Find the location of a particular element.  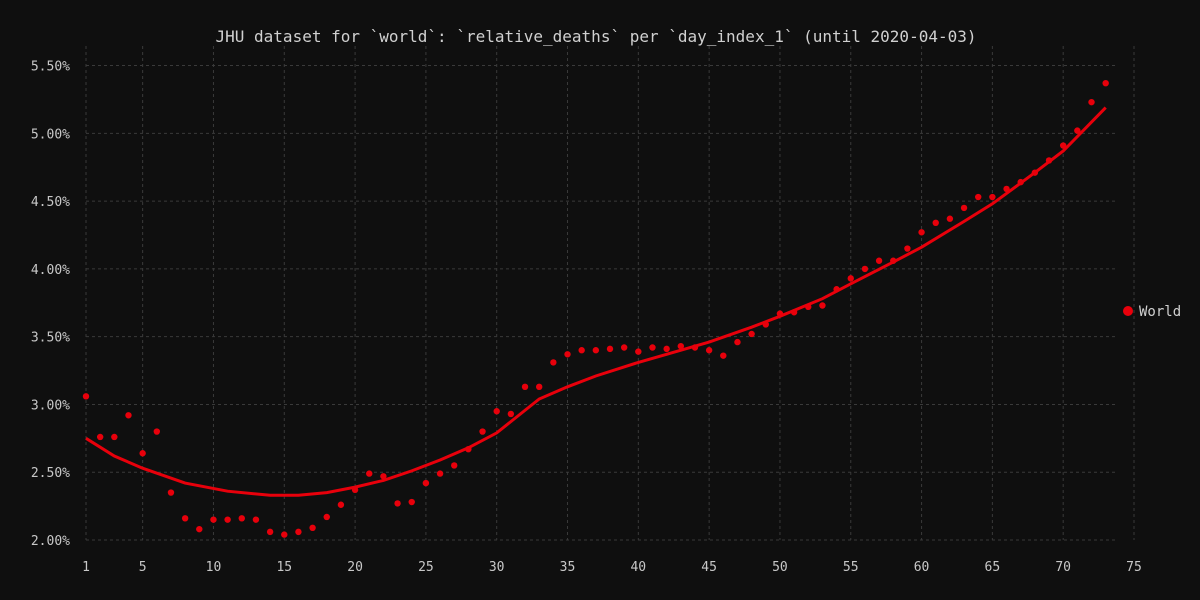

x-tick-label: 15 is located at coordinates (284, 567).